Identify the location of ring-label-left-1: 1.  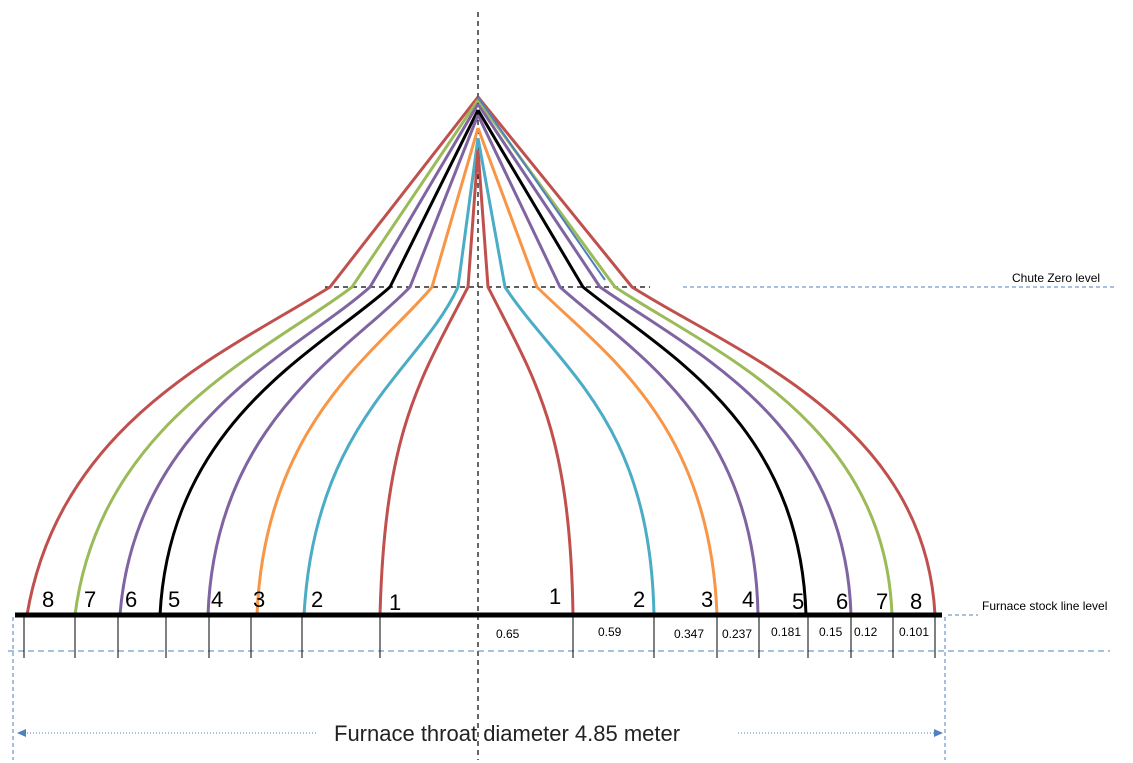
(395, 602).